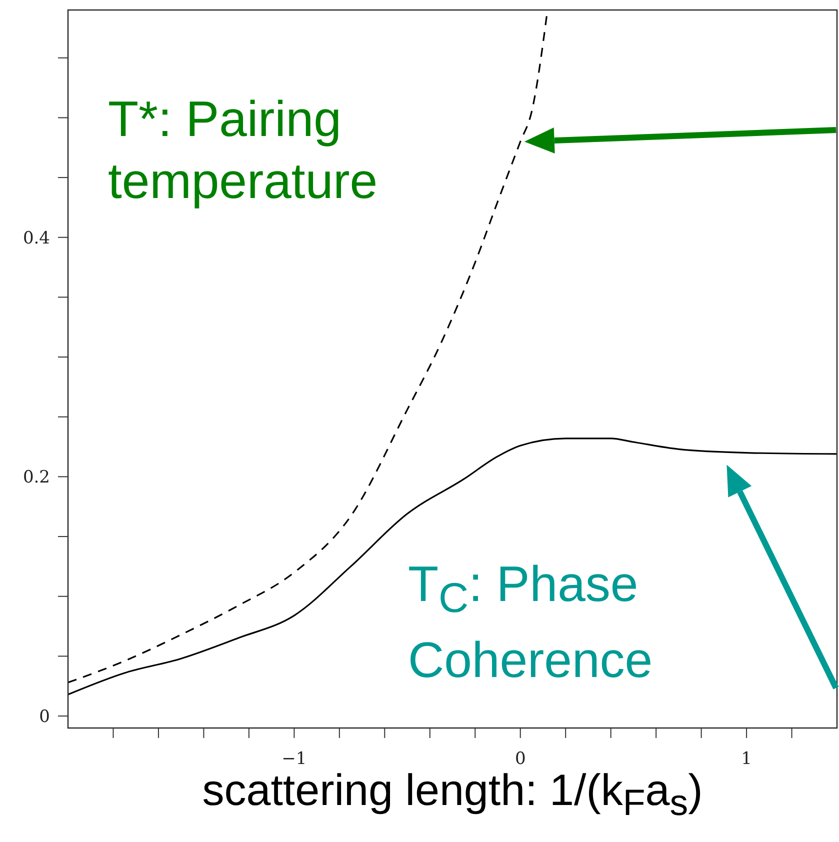 The width and height of the screenshot is (839, 842). What do you see at coordinates (243, 150) in the screenshot?
I see `annotation: T*: Pairing temperature` at bounding box center [243, 150].